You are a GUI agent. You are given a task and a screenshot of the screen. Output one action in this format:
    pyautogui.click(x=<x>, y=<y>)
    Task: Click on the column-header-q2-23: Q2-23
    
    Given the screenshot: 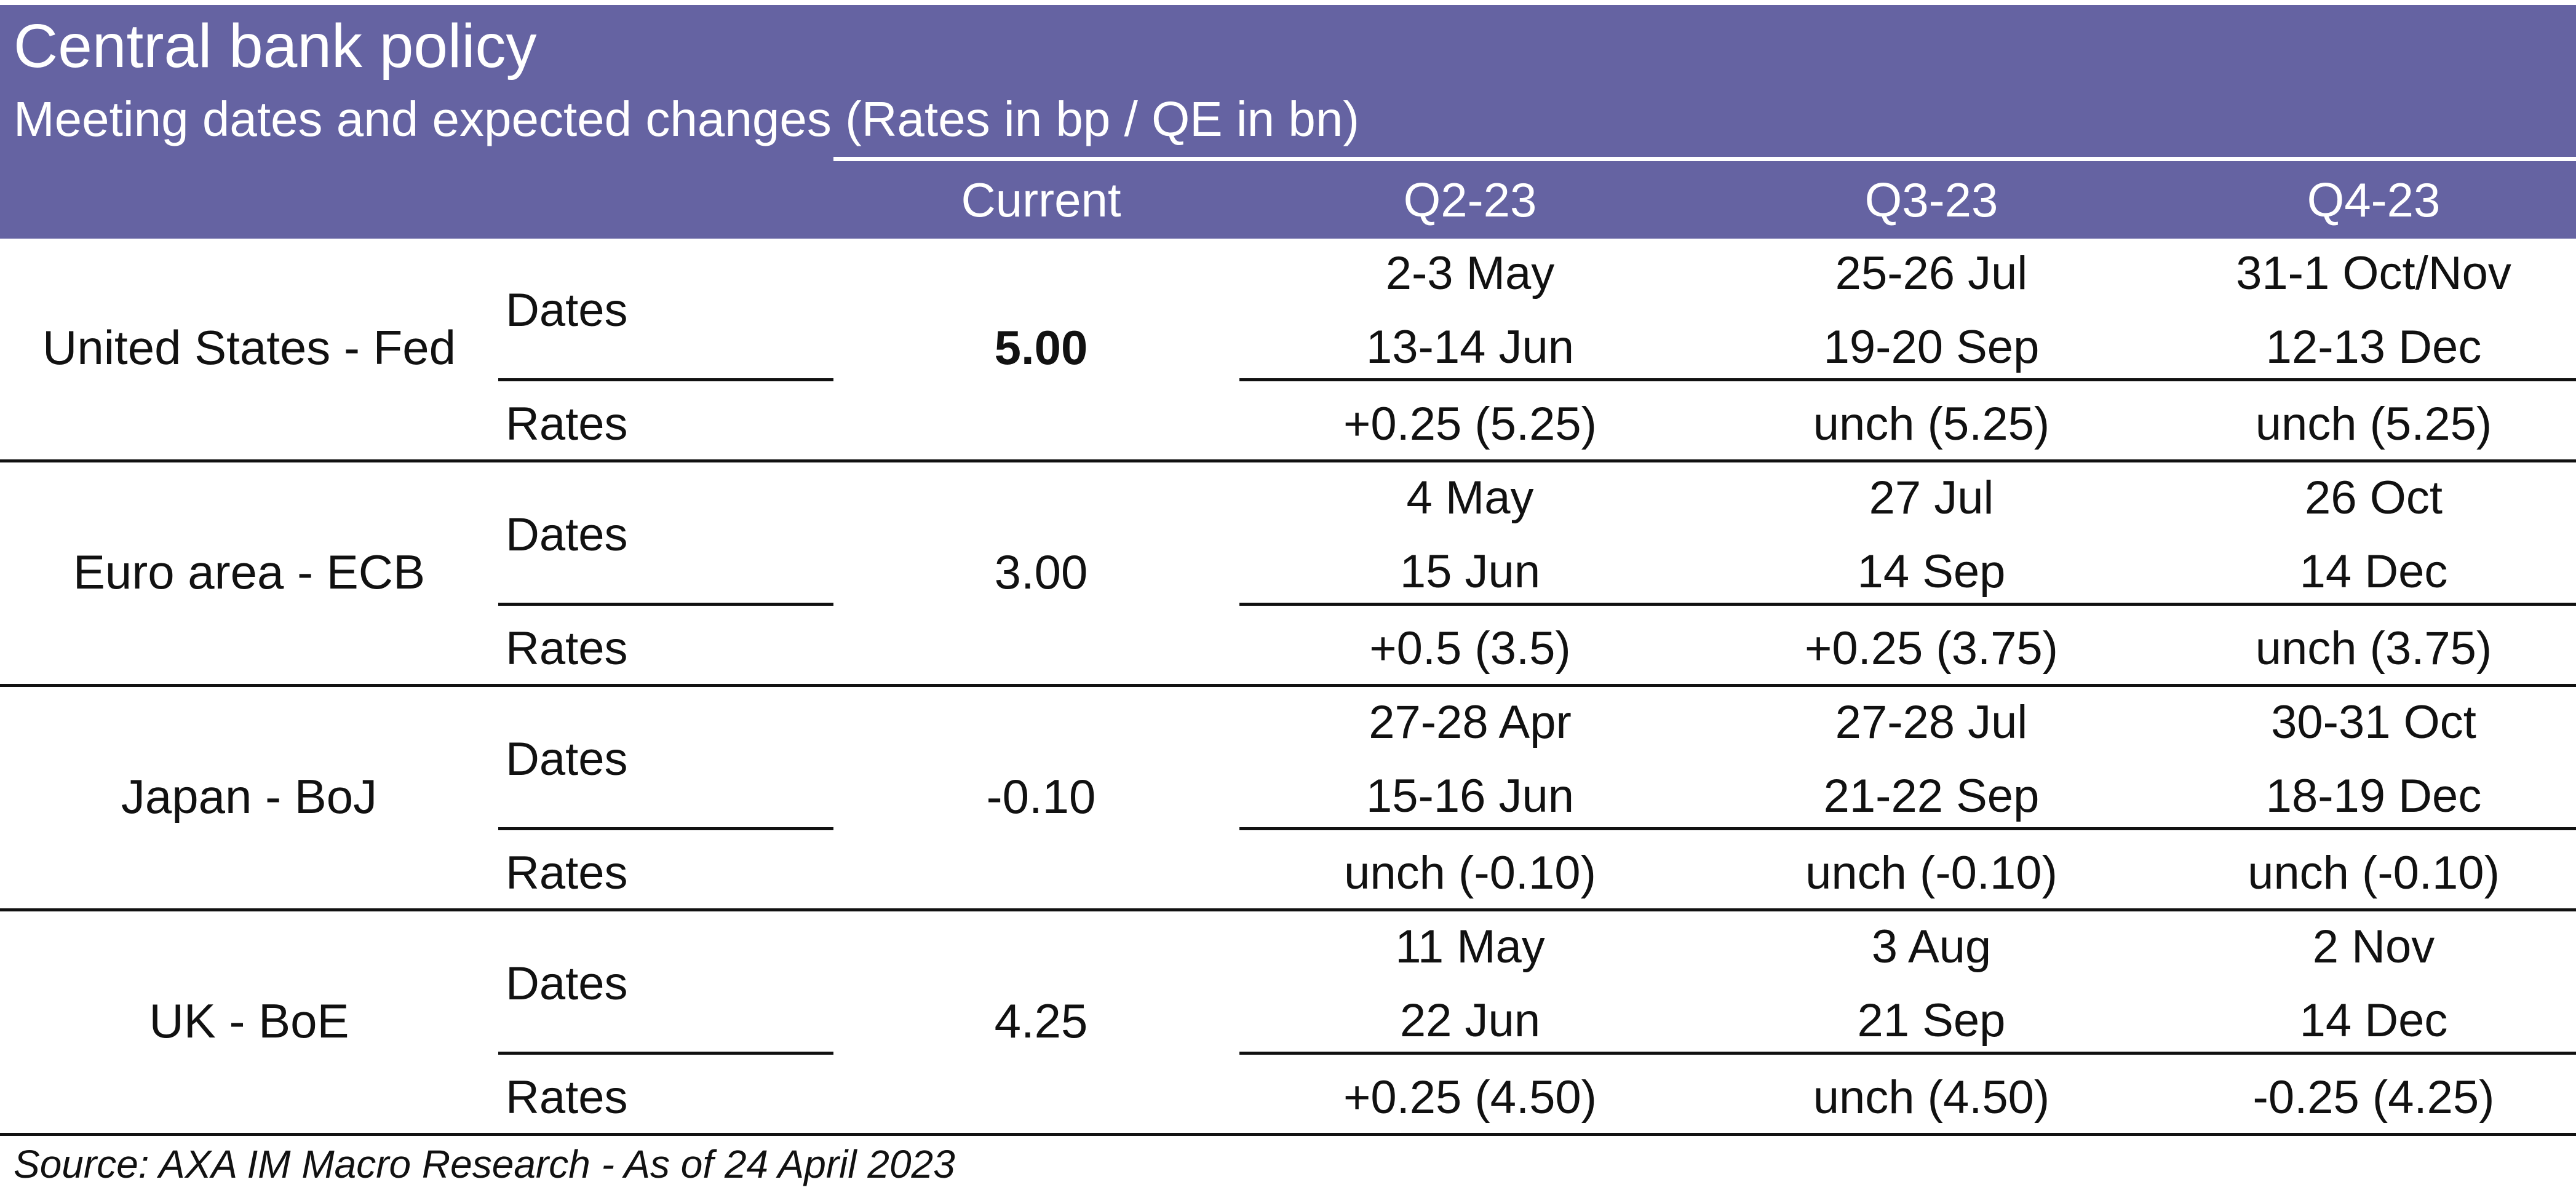 What is the action you would take?
    pyautogui.click(x=1470, y=200)
    